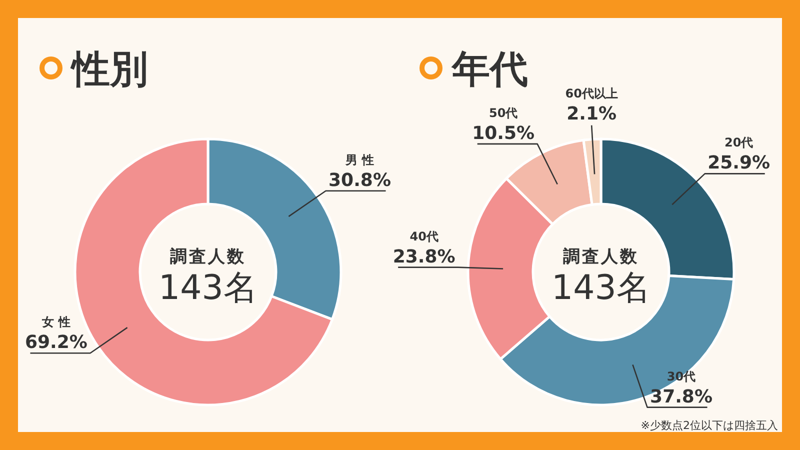  Describe the element at coordinates (359, 159) in the screenshot. I see `slice-label: 男 性` at that location.